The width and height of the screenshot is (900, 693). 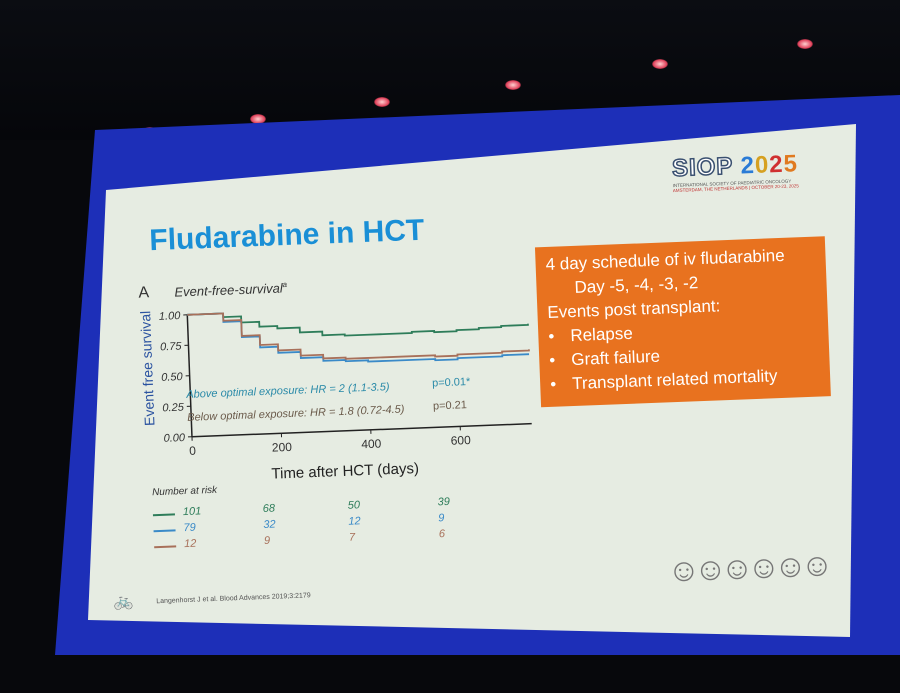 What do you see at coordinates (172, 377) in the screenshot?
I see `y-tick-label: 0.50` at bounding box center [172, 377].